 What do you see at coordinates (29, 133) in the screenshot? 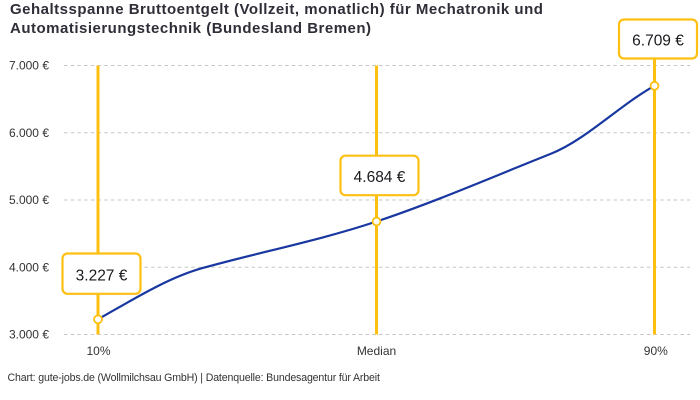
I see `svg-text: 6.000 €` at bounding box center [29, 133].